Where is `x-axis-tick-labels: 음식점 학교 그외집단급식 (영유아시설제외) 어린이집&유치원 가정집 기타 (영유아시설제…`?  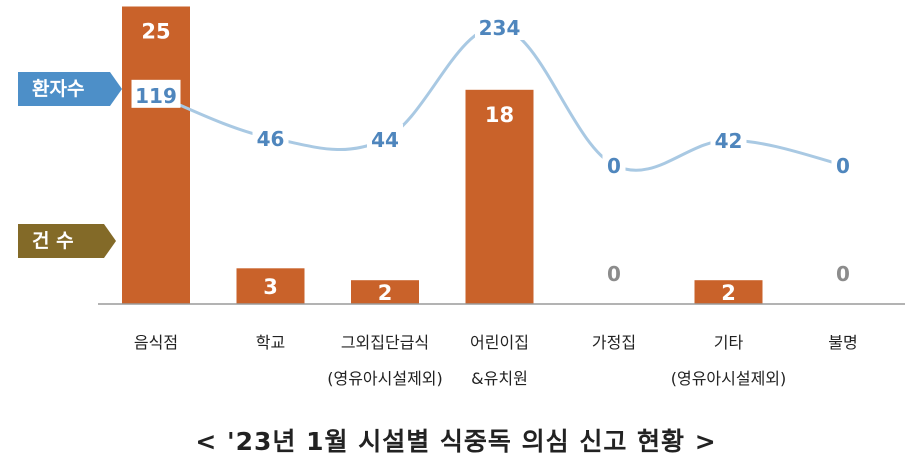 x-axis-tick-labels: 음식점 학교 그외집단급식 (영유아시설제외) 어린이집&유치원 가정집 기타 (영유아시설제… is located at coordinates (496, 360).